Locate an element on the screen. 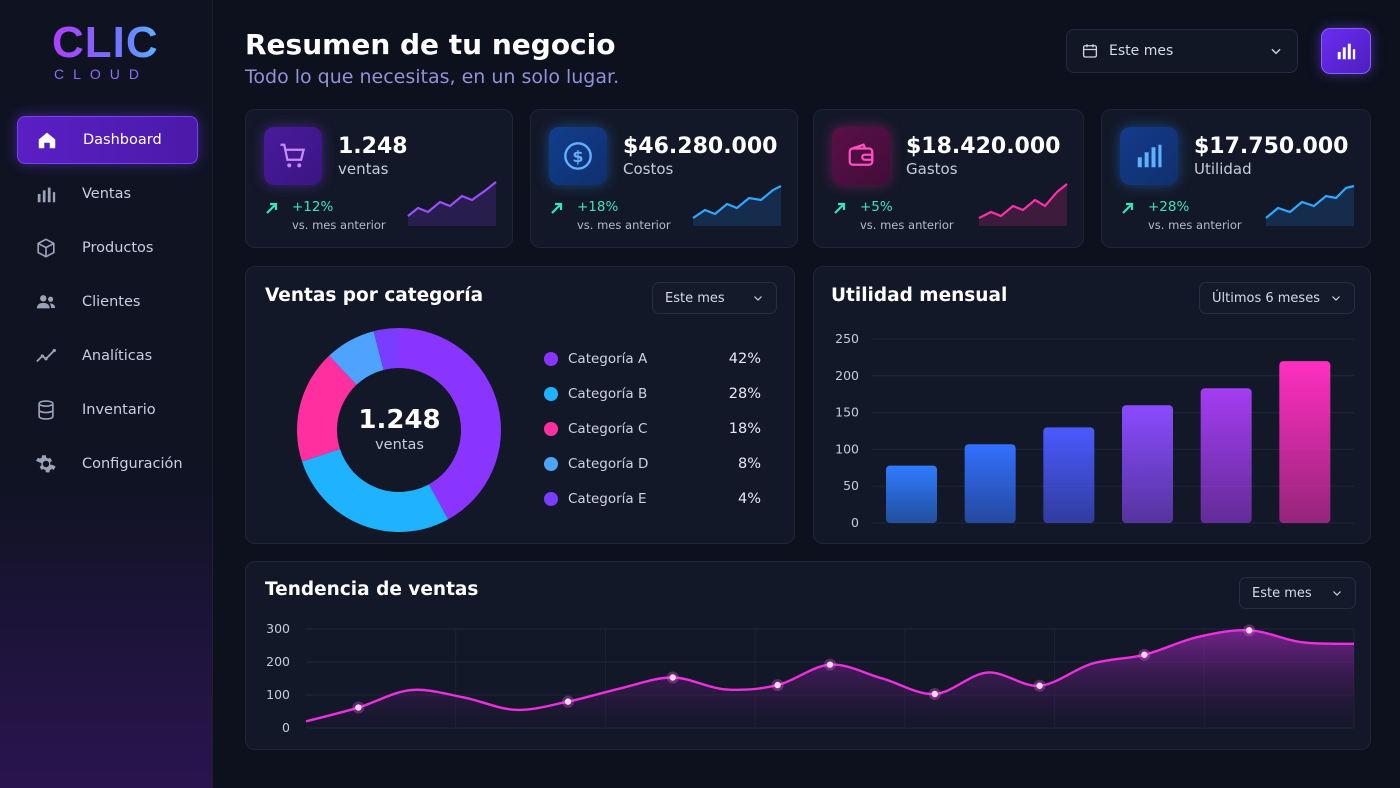 The width and height of the screenshot is (1400, 788). legend-label: Categoría D is located at coordinates (608, 464).